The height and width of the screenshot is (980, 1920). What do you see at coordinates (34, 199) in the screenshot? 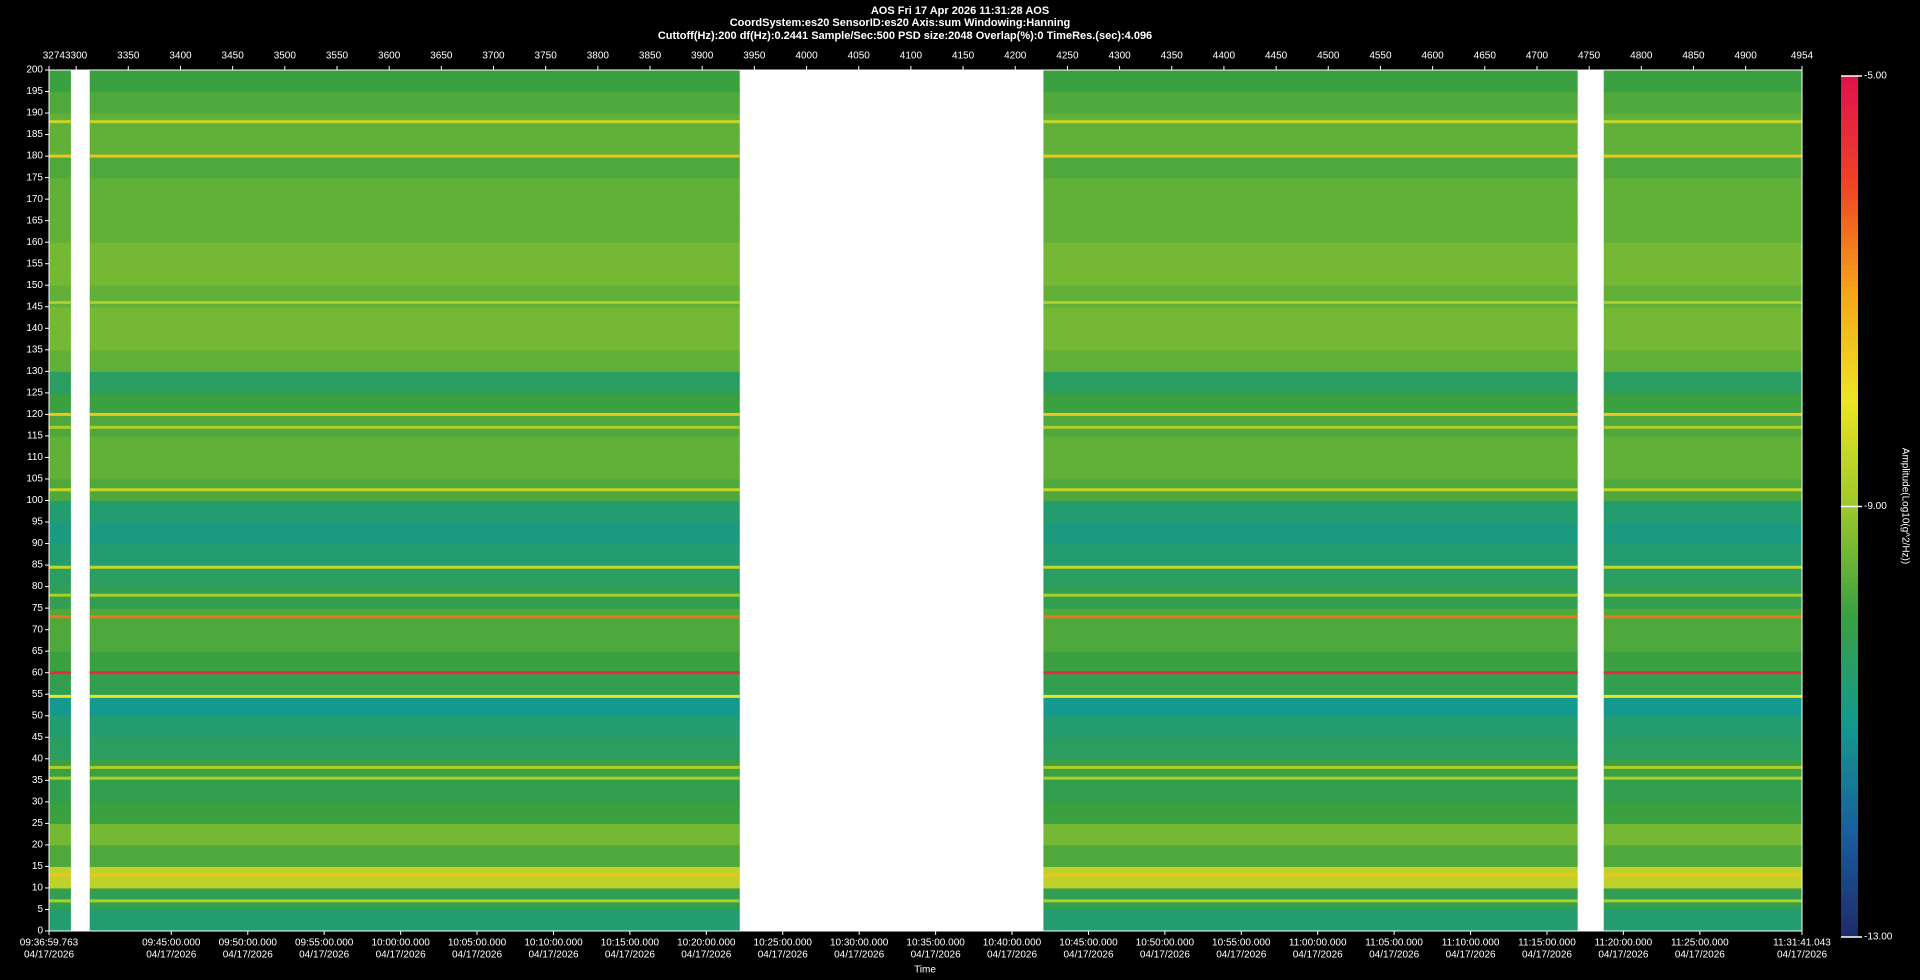
I see `y-tick-label: 170` at bounding box center [34, 199].